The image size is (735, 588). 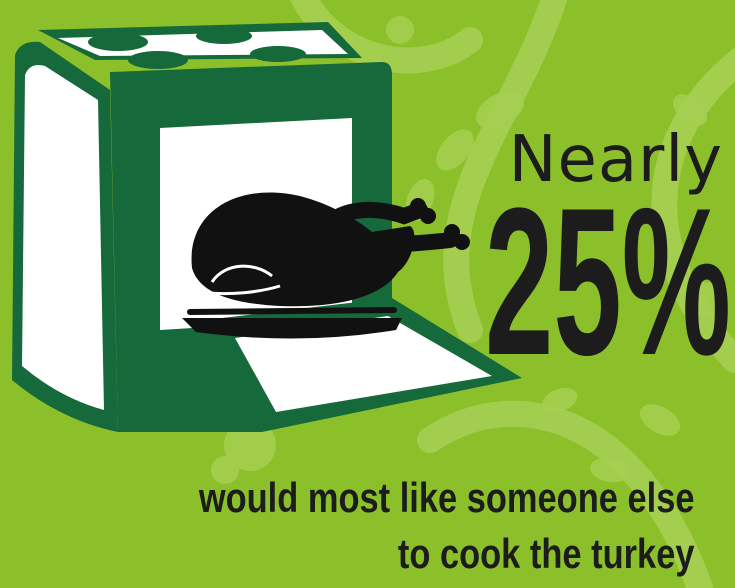 I want to click on caption-line-2: to cook the turkey, so click(x=546, y=553).